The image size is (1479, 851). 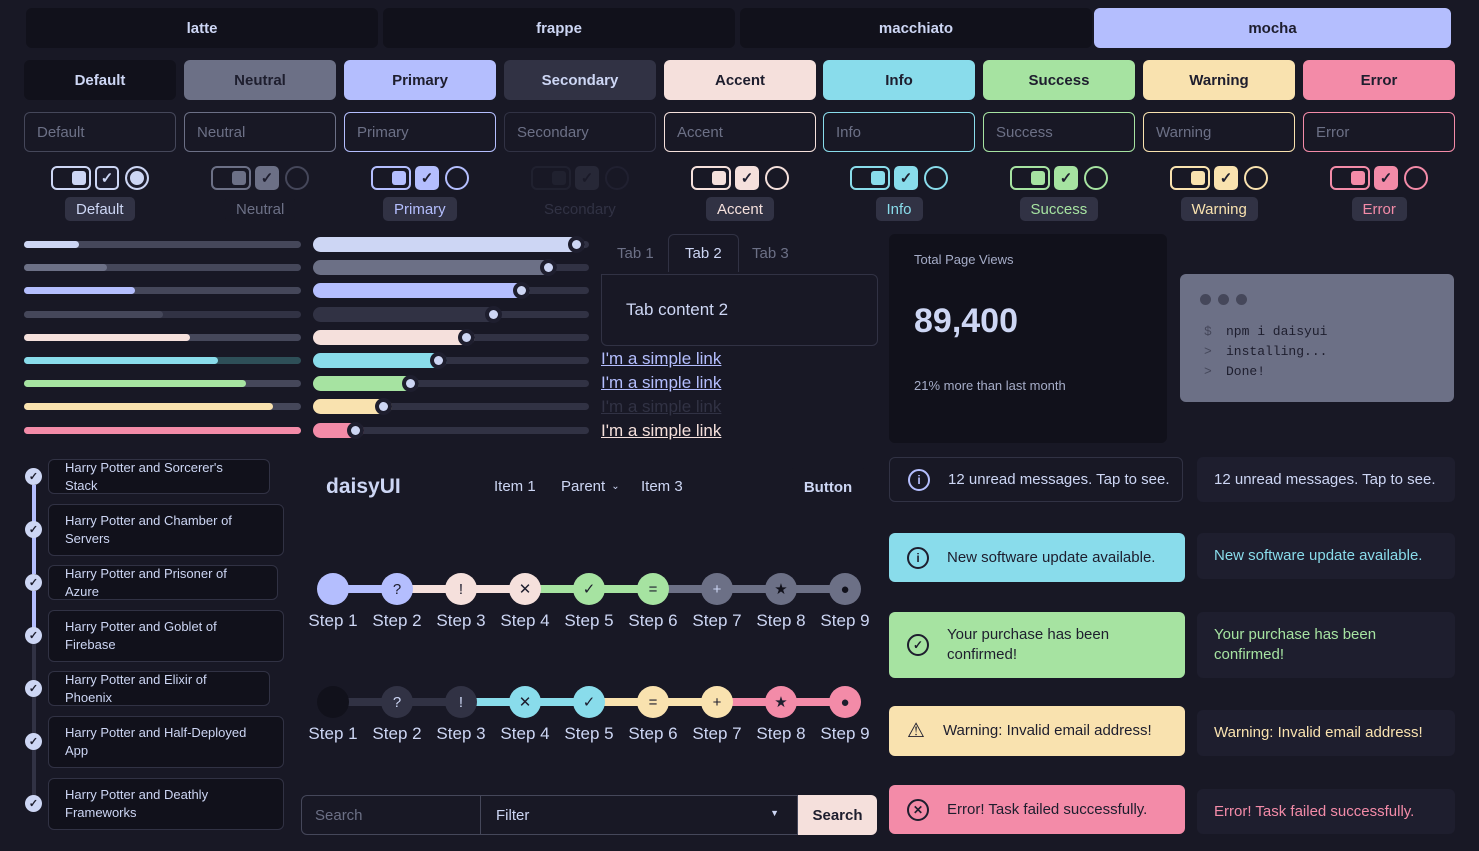 I want to click on primary-radio, so click(x=457, y=178).